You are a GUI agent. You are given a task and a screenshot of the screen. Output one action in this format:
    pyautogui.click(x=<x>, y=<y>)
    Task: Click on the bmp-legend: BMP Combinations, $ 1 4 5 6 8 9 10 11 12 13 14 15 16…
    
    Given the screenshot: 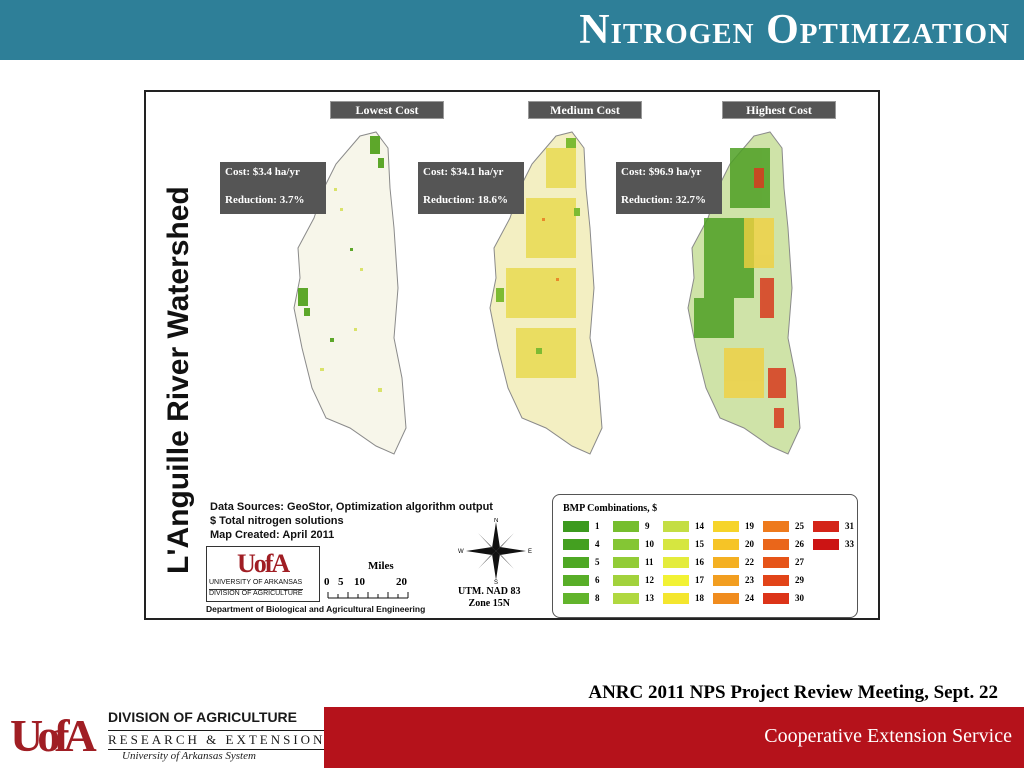 What is the action you would take?
    pyautogui.click(x=705, y=556)
    